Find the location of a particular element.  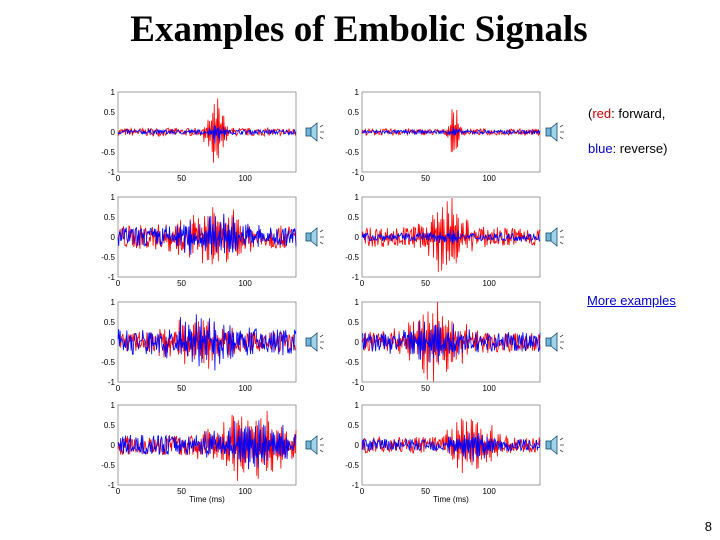

waveform-panel-4: 1 0.5 0 -0.5 -1 0 50 100 is located at coordinates (443, 240).